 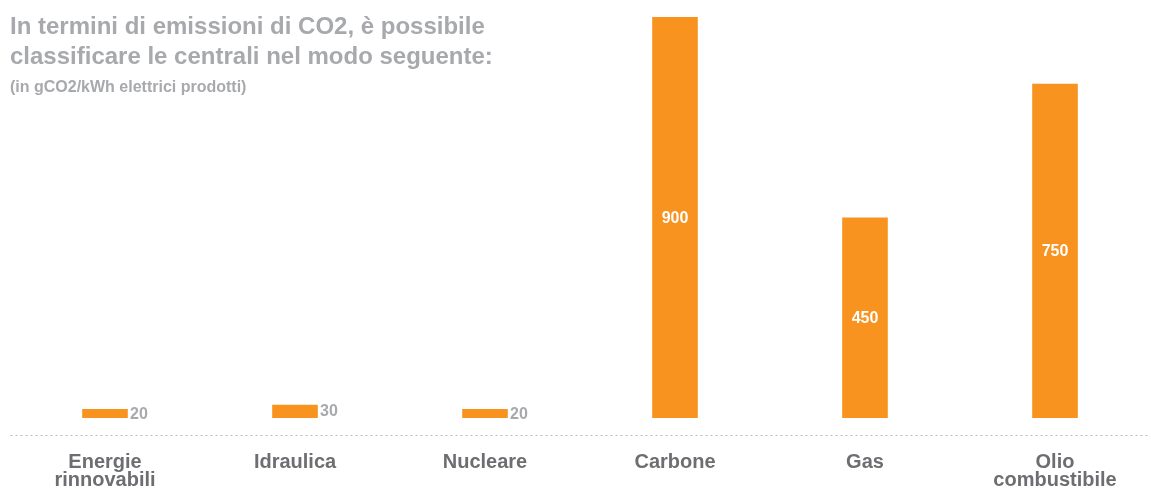 I want to click on x-tick-label: Gas, so click(x=865, y=460).